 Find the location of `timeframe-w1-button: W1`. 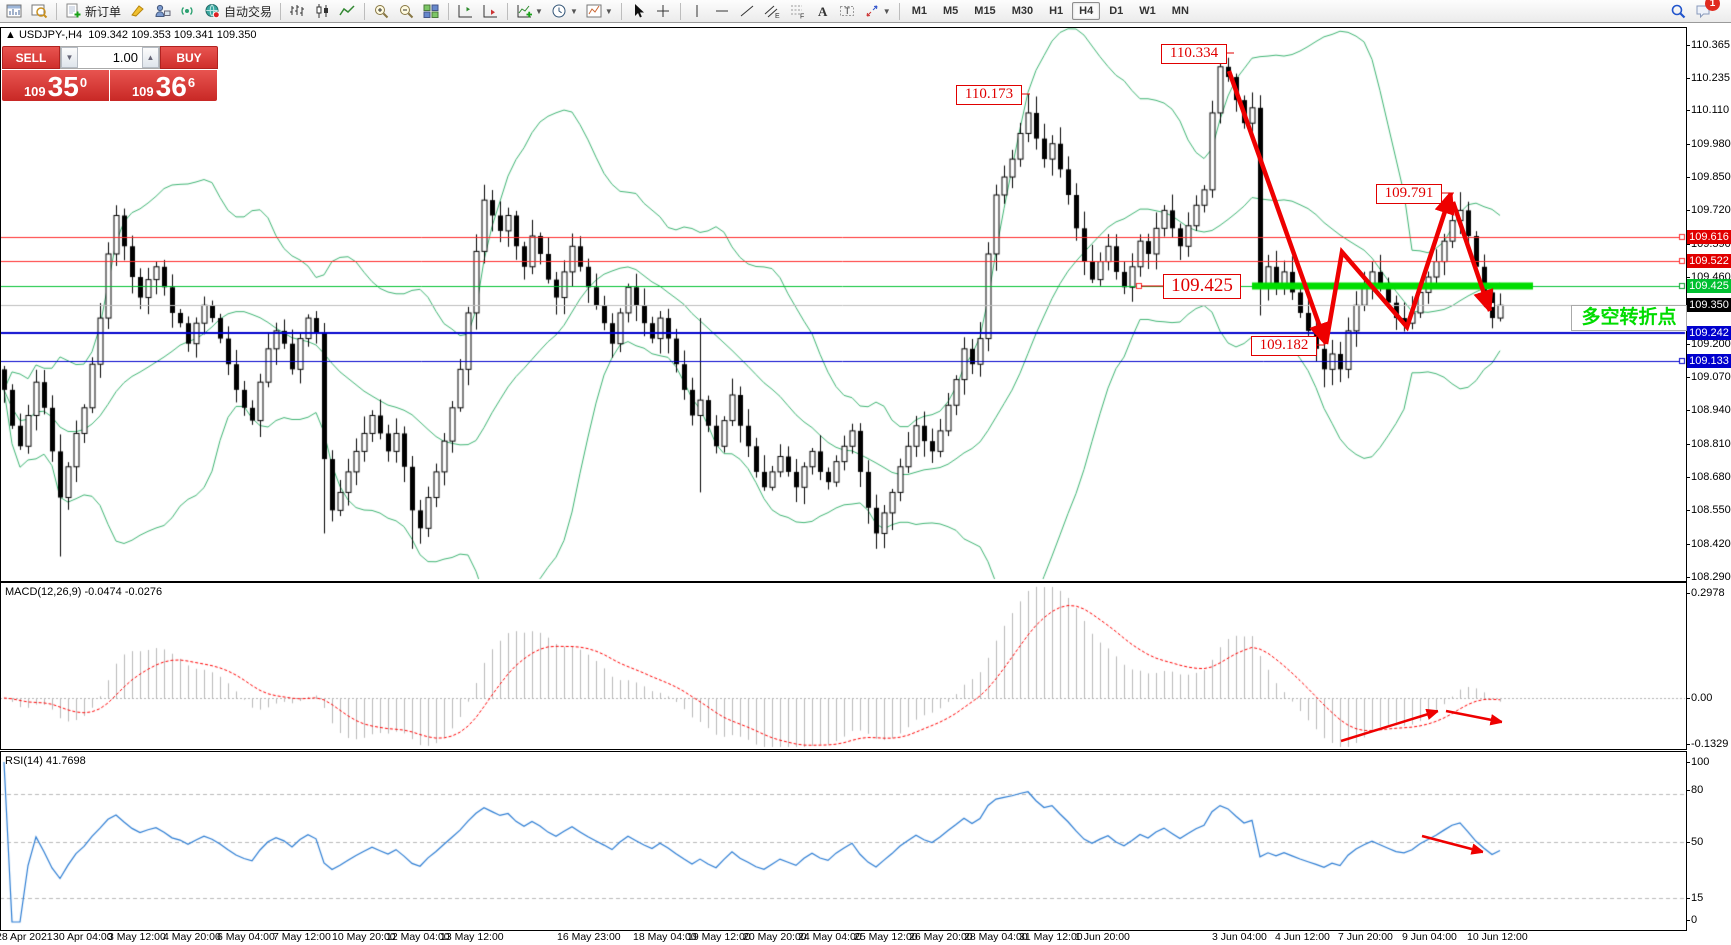

timeframe-w1-button: W1 is located at coordinates (1147, 11).